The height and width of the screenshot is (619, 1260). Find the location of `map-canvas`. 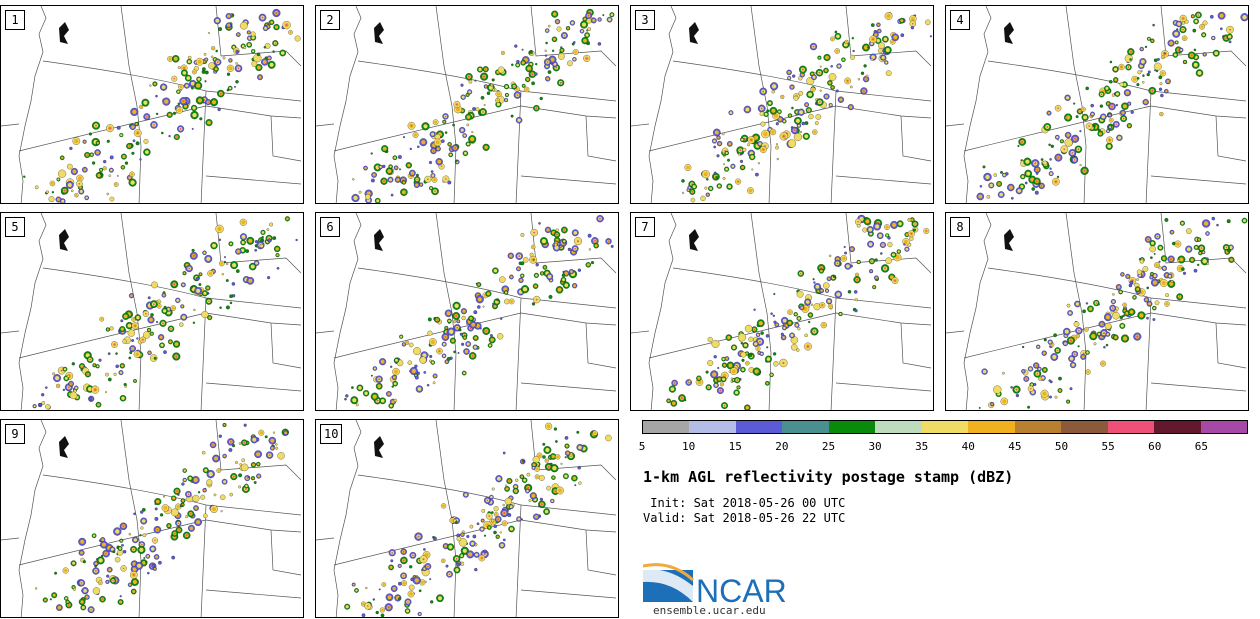

map-canvas is located at coordinates (466, 311).